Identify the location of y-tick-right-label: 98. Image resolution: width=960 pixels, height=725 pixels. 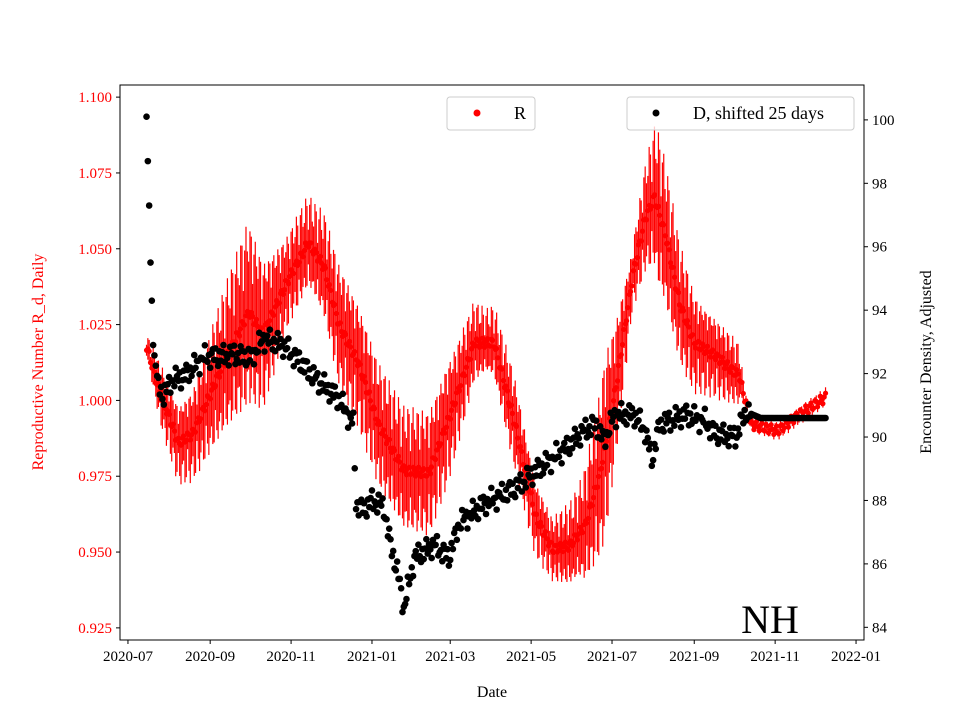
(879, 184).